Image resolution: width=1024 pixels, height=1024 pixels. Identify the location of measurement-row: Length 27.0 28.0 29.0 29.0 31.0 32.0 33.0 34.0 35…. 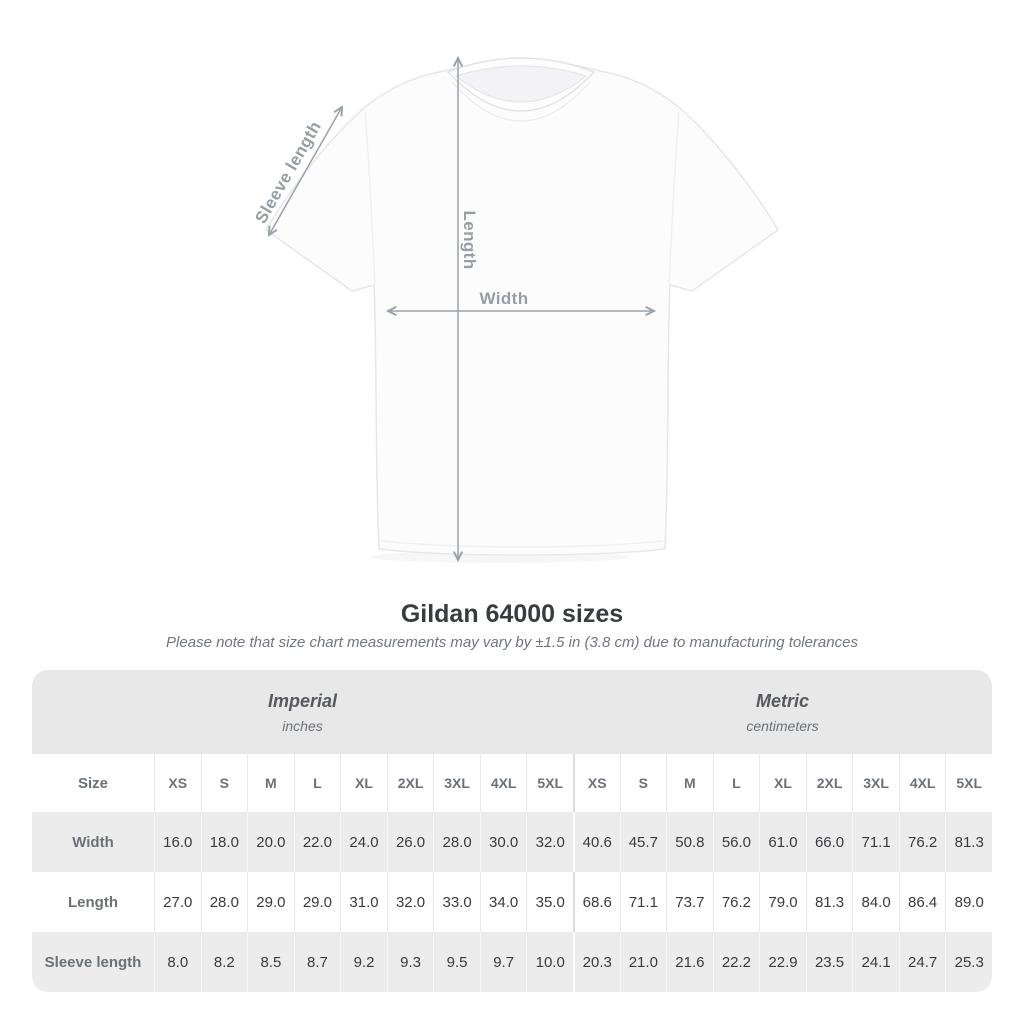
(512, 902).